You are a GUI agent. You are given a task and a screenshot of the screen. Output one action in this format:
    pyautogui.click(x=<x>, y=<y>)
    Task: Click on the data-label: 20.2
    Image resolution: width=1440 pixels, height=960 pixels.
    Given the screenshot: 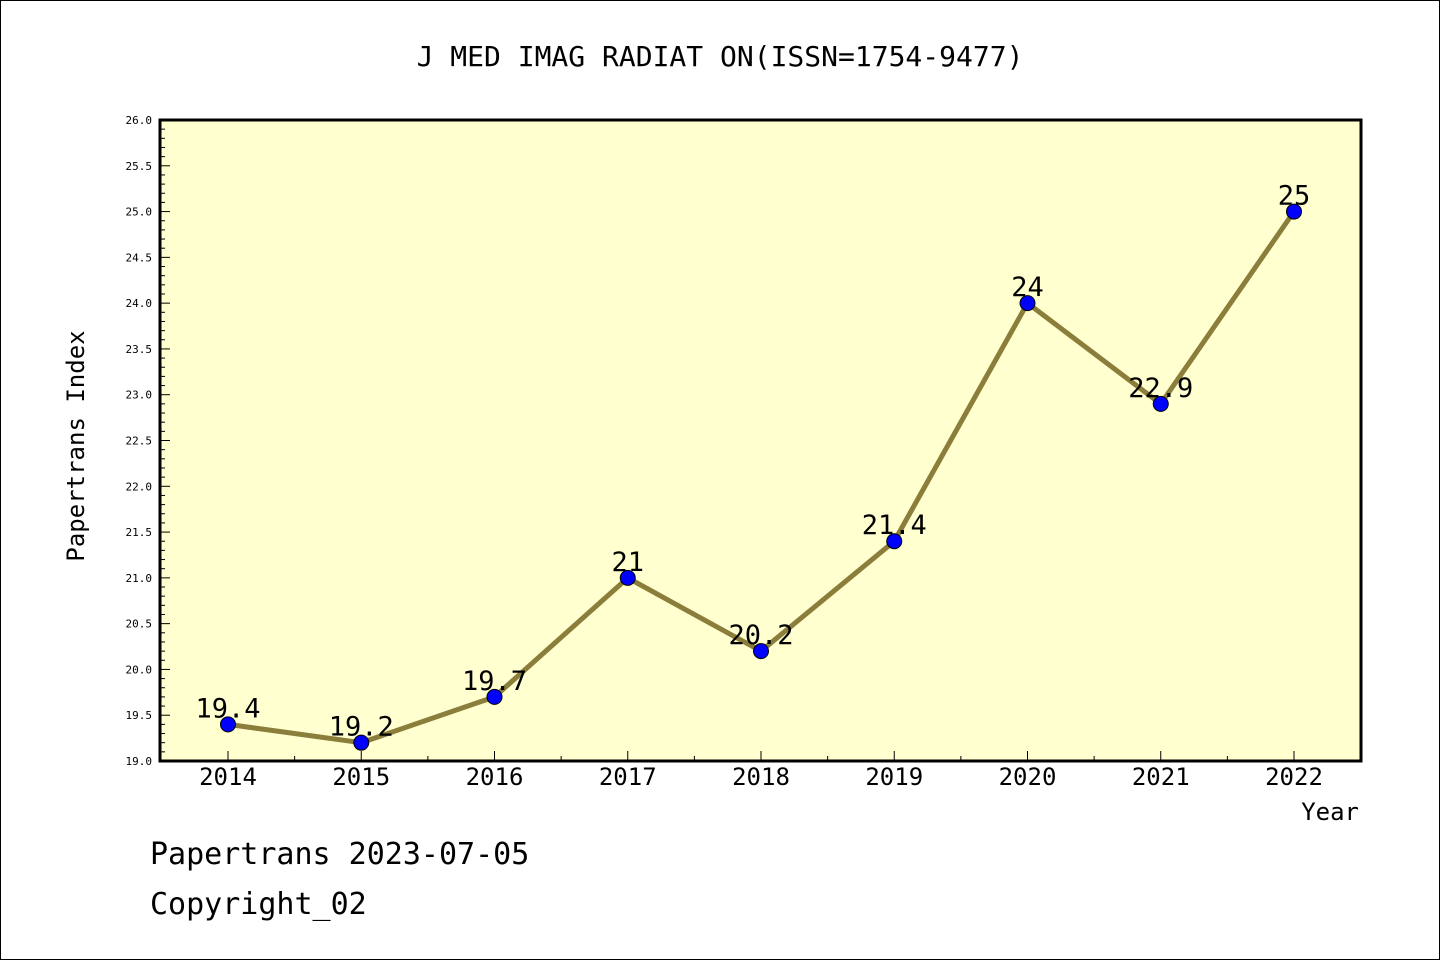 What is the action you would take?
    pyautogui.click(x=760, y=635)
    